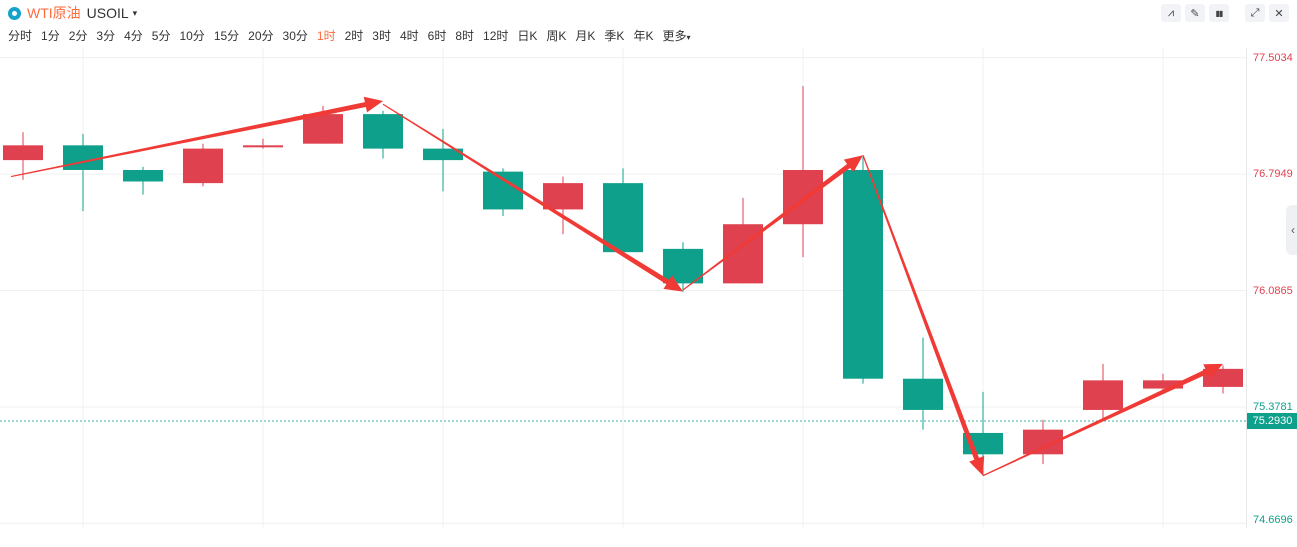 The width and height of the screenshot is (1297, 547). What do you see at coordinates (1171, 13) in the screenshot?
I see `indicator-icon: ⩘` at bounding box center [1171, 13].